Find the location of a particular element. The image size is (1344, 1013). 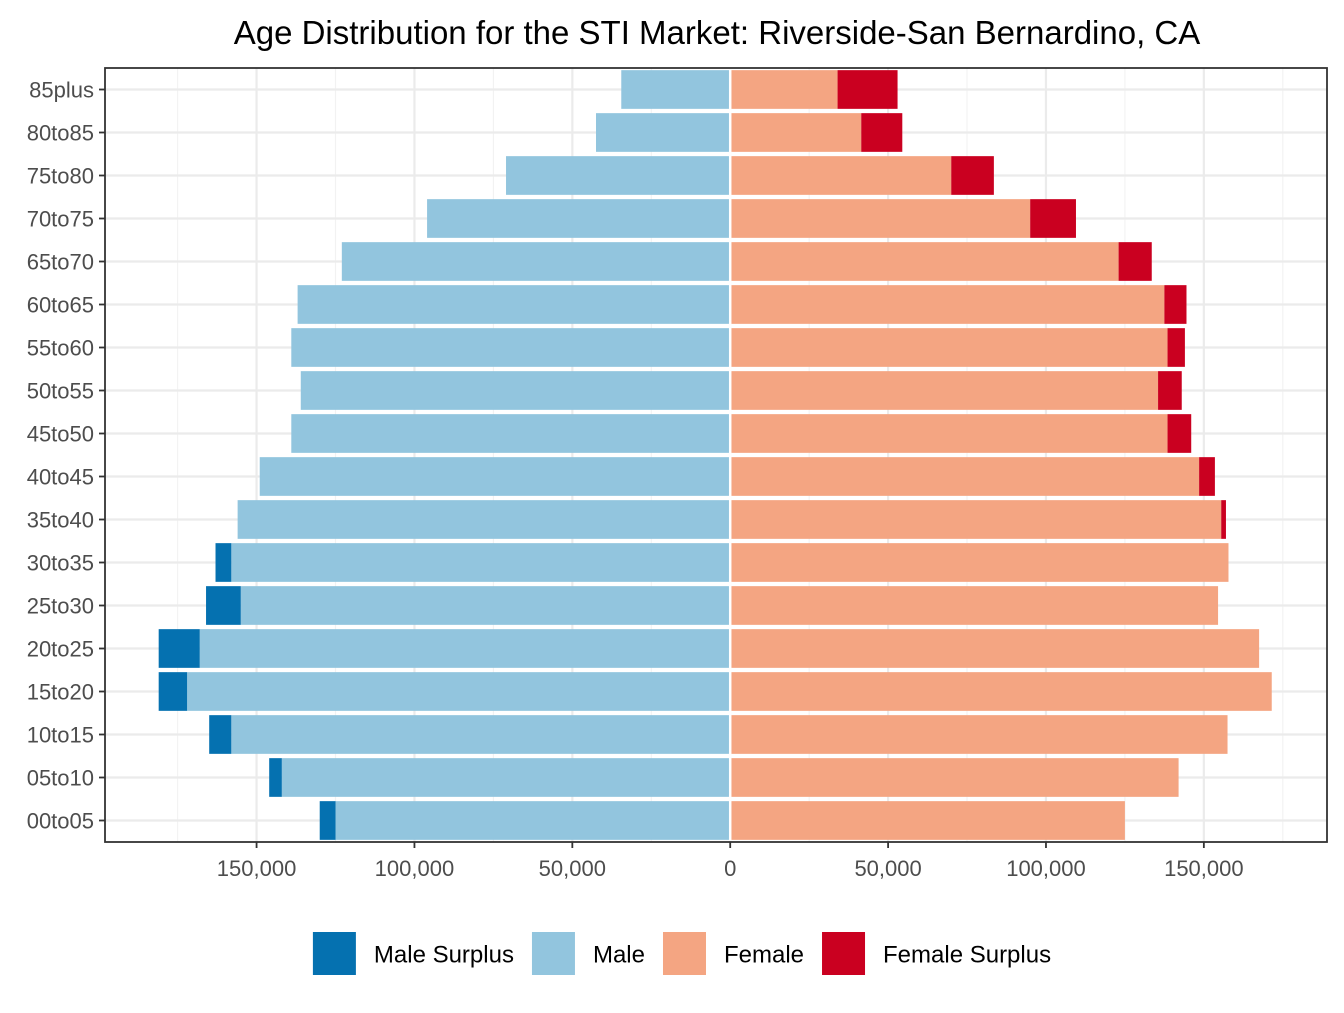

bar-female-60to65 is located at coordinates (947, 304).